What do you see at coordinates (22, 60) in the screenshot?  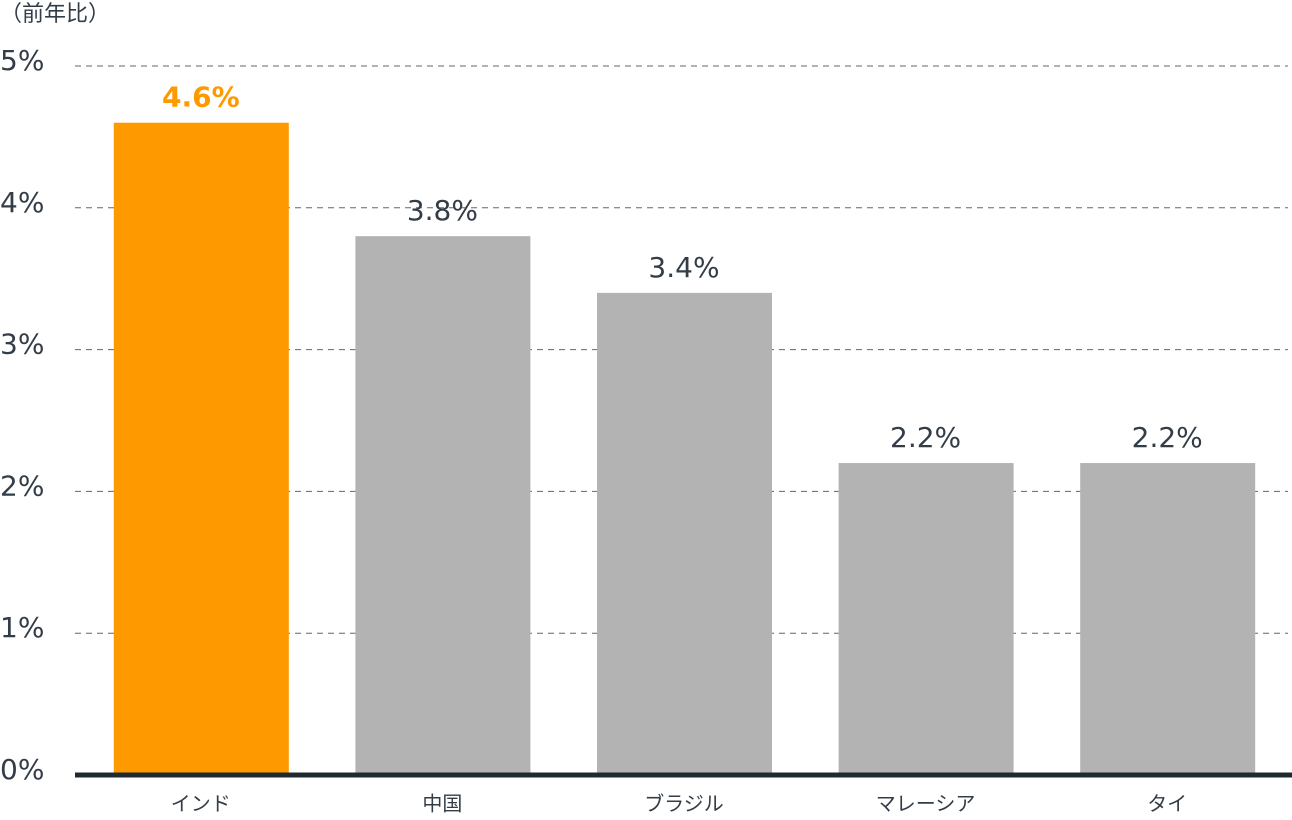 I see `y-tick-label: 5%` at bounding box center [22, 60].